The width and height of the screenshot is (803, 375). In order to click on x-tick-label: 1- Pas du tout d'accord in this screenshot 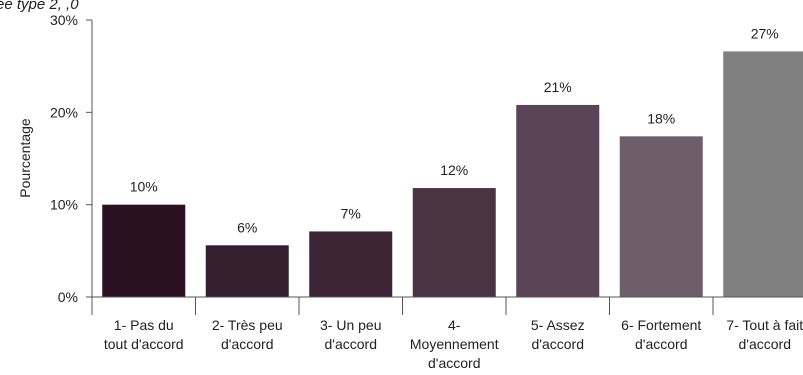, I will do `click(144, 334)`.